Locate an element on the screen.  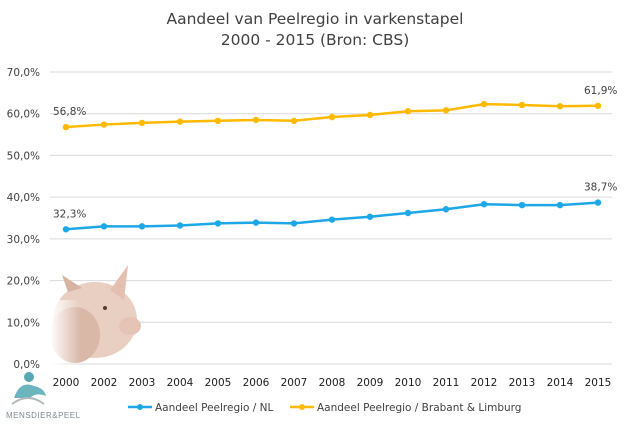
x-tick-label: 2002 is located at coordinates (104, 383).